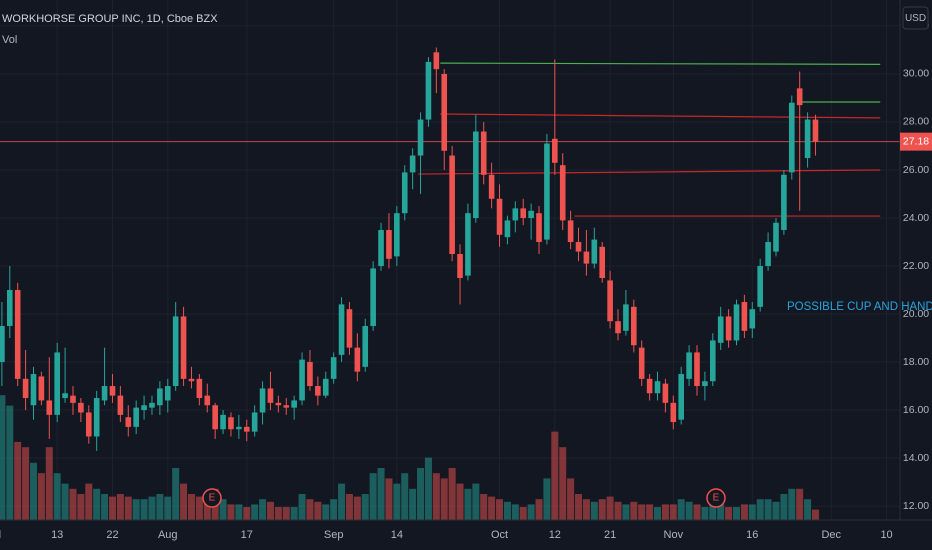 This screenshot has width=932, height=550. What do you see at coordinates (916, 266) in the screenshot?
I see `y-tick-label: 22.00` at bounding box center [916, 266].